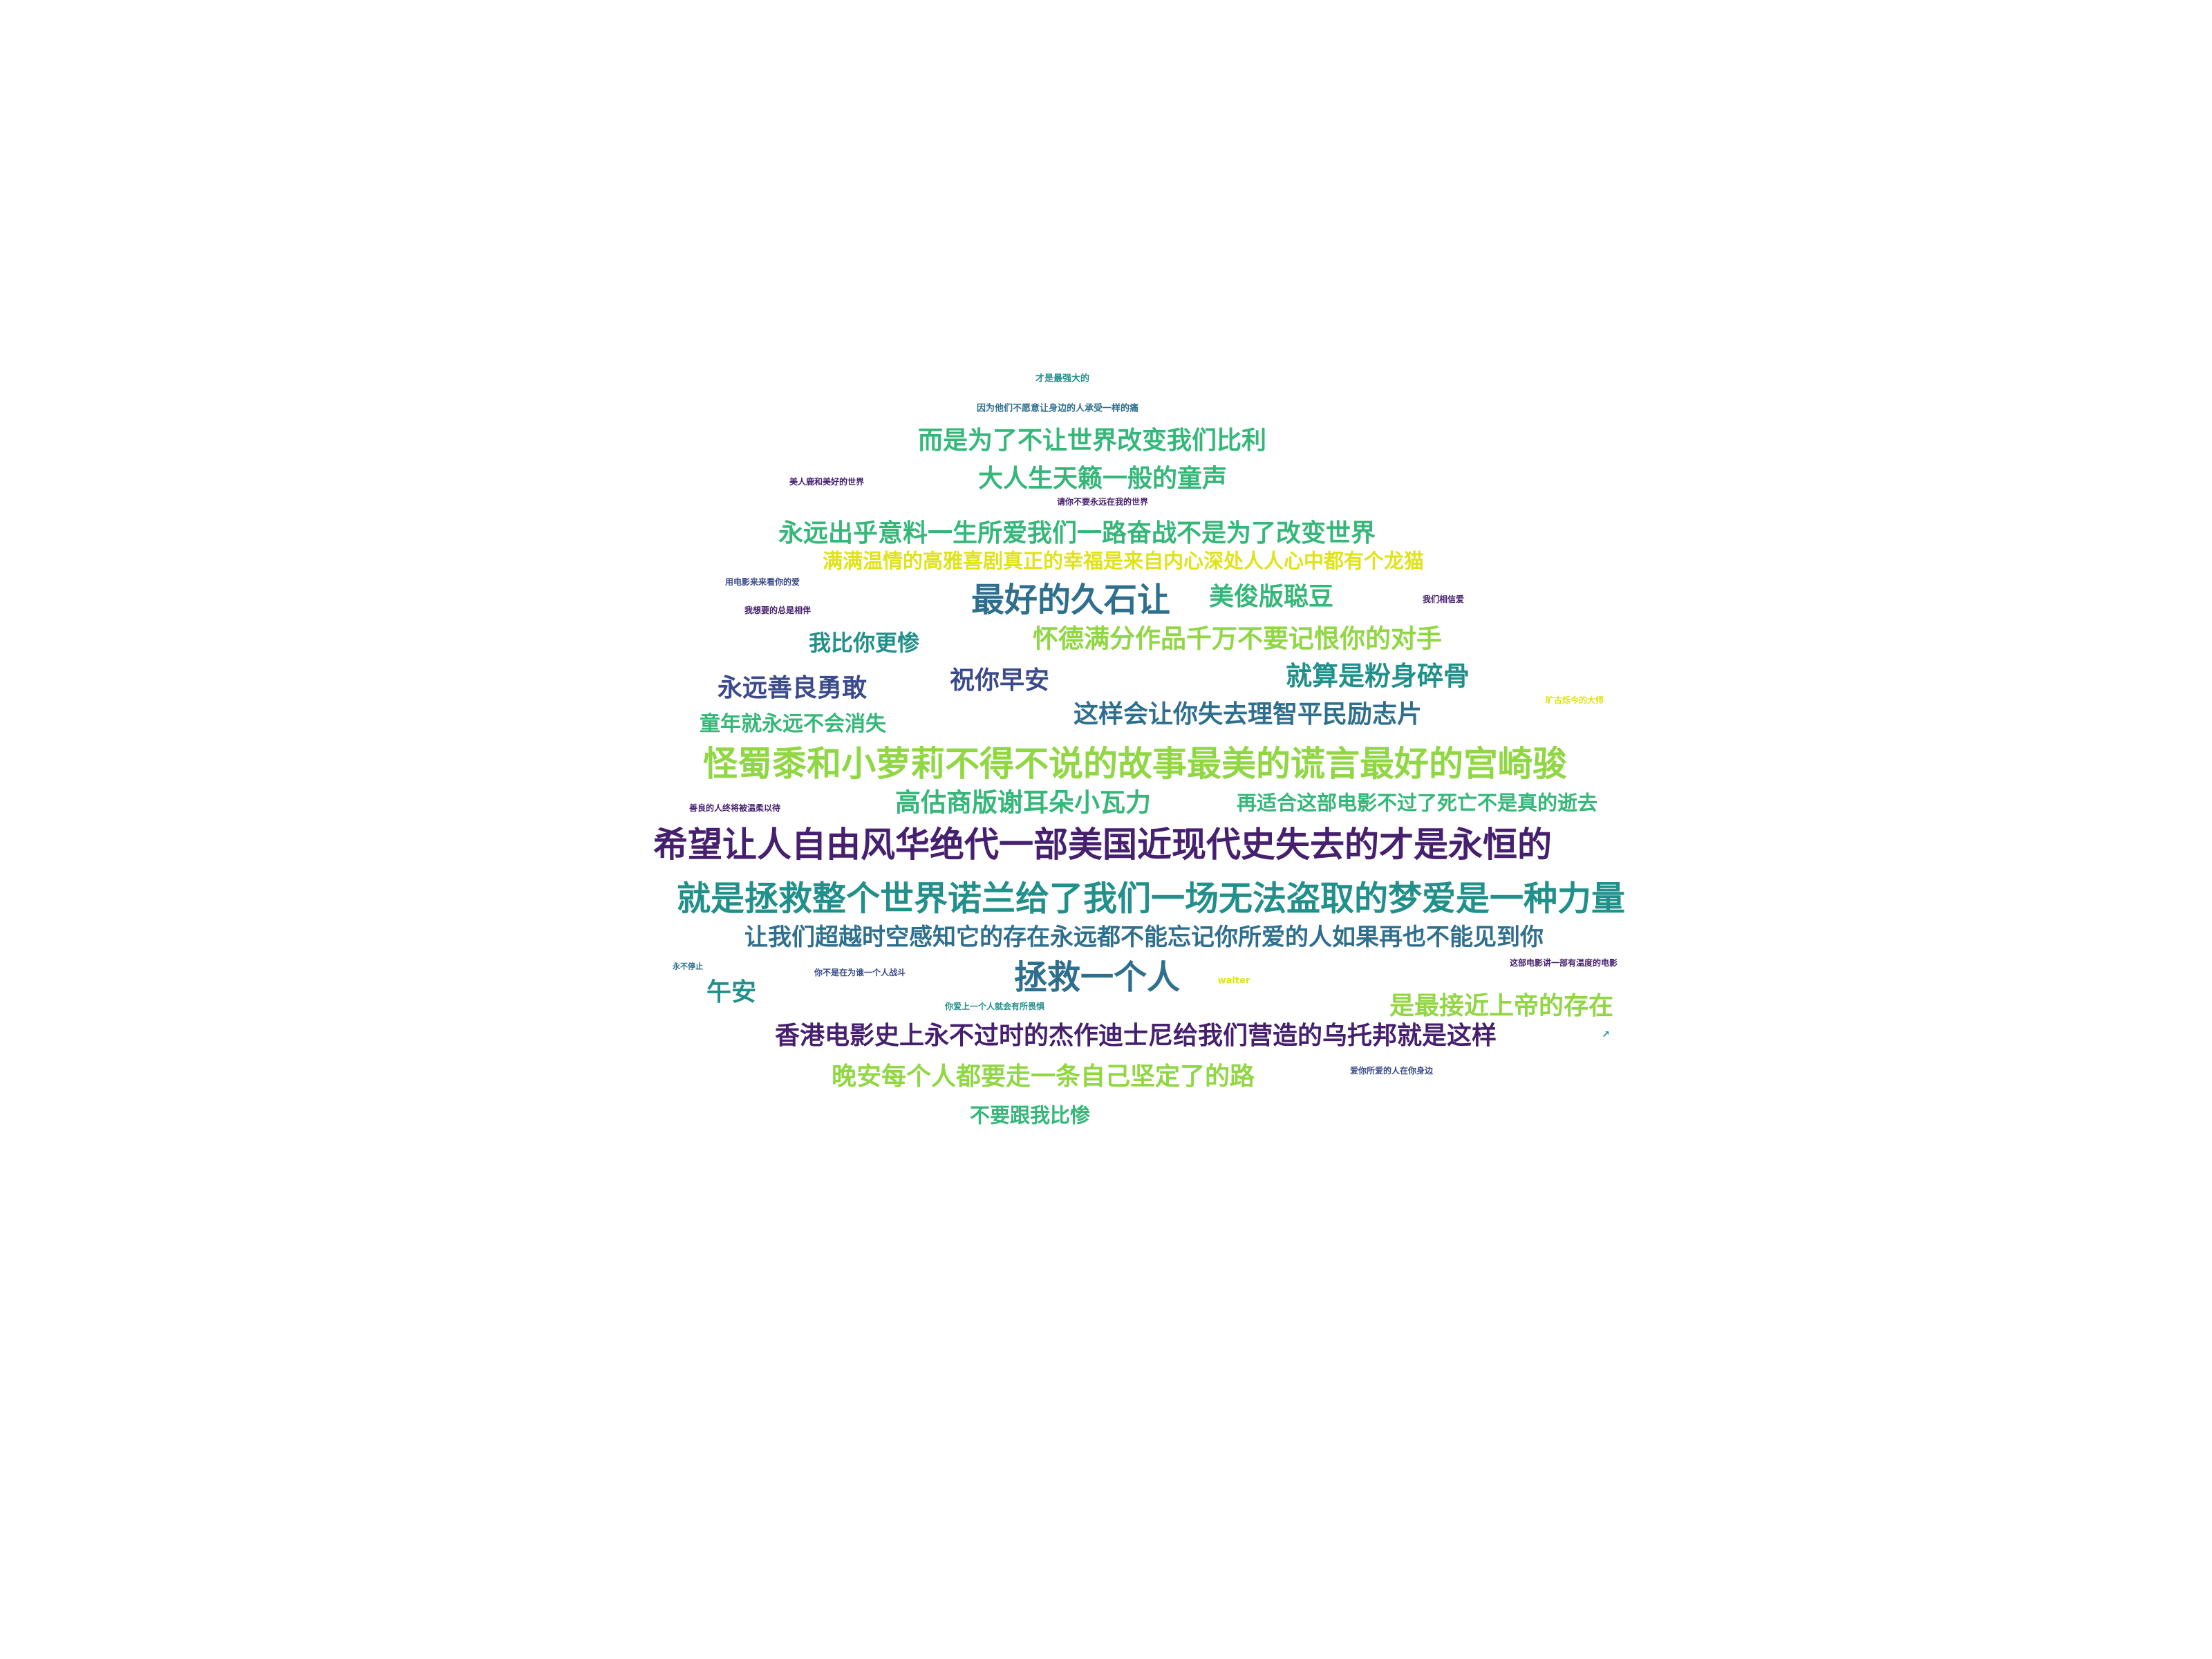 Image resolution: width=2212 pixels, height=1659 pixels. Describe the element at coordinates (1135, 764) in the screenshot. I see `cloud-word: 怪蜀黍和小萝莉不得不说的故事最美的谎言最好的宫崎骏` at that location.